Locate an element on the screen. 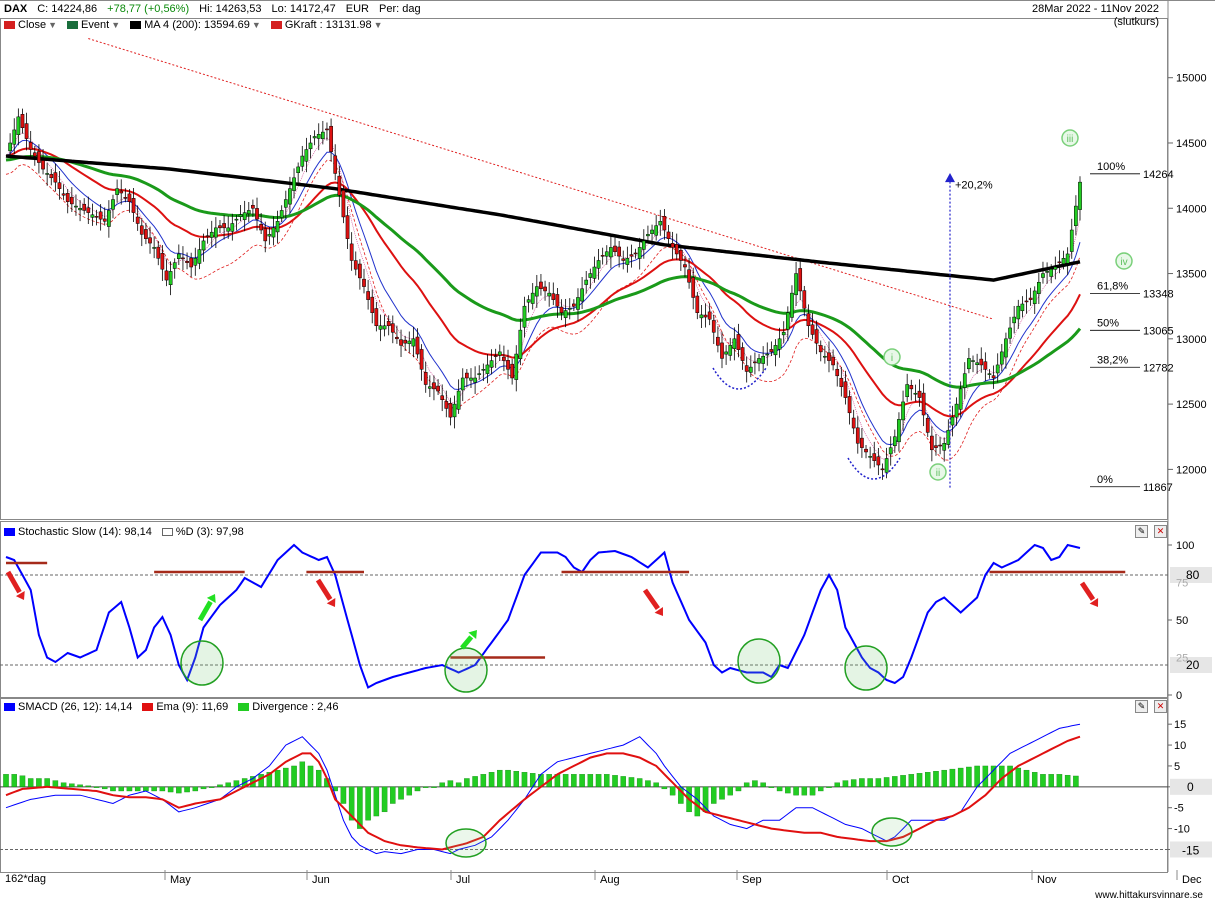  wave-marker-circle is located at coordinates (1070, 138).